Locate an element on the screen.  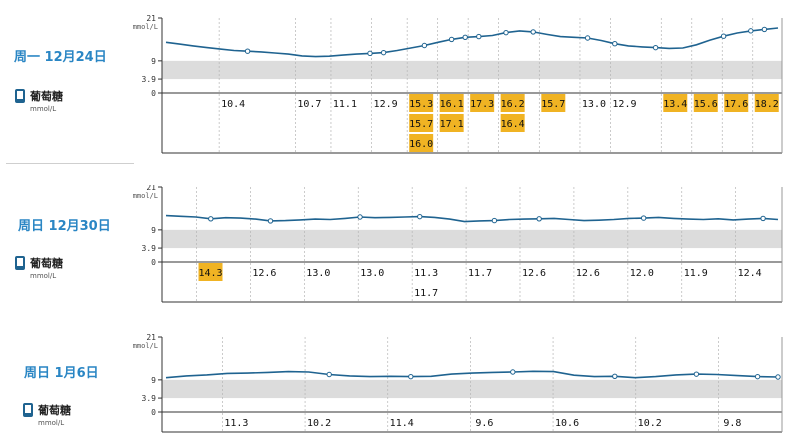
reading-value: 18.2 is located at coordinates (767, 104).